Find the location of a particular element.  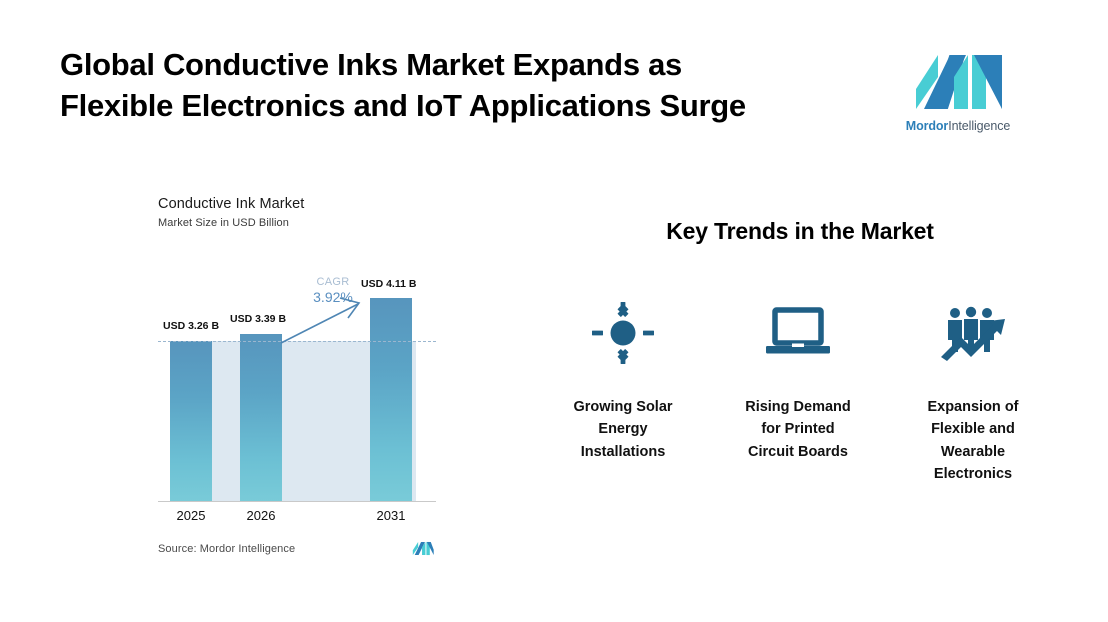

trend-label-solar: Growing Solar Energy Installations is located at coordinates (622, 429).